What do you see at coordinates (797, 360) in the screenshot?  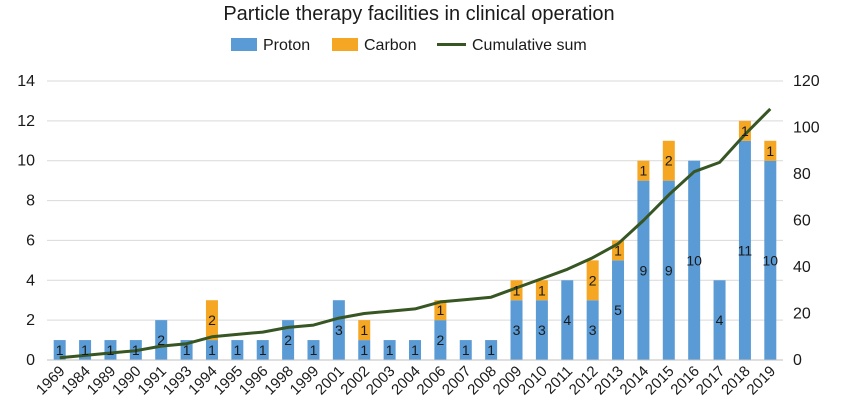 I see `right-tick-label: 0` at bounding box center [797, 360].